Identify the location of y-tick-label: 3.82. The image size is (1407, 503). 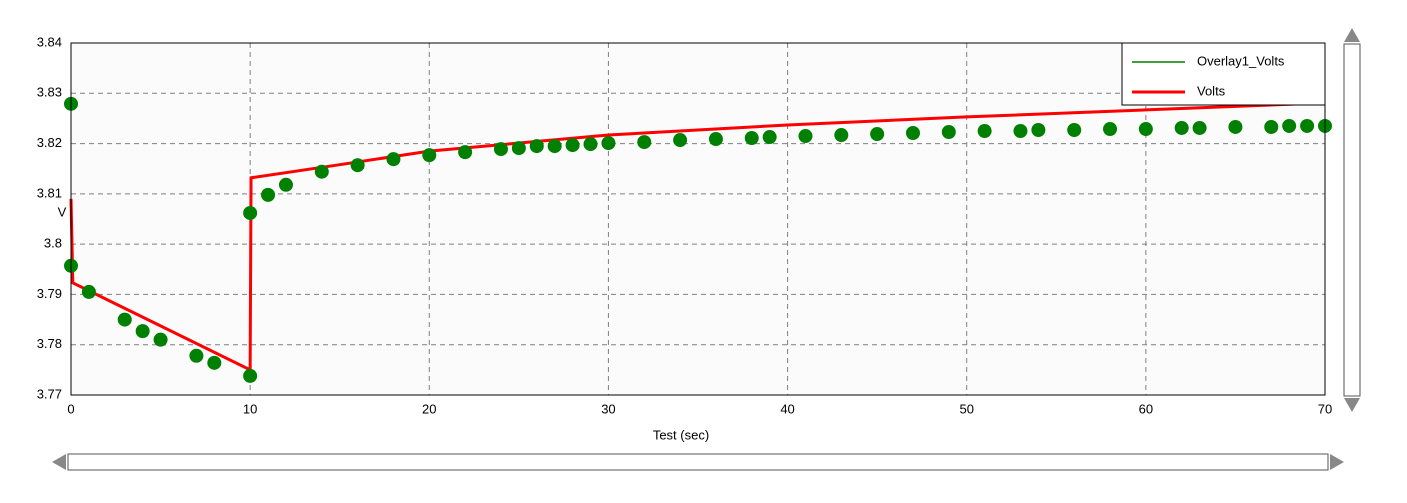
(49, 142).